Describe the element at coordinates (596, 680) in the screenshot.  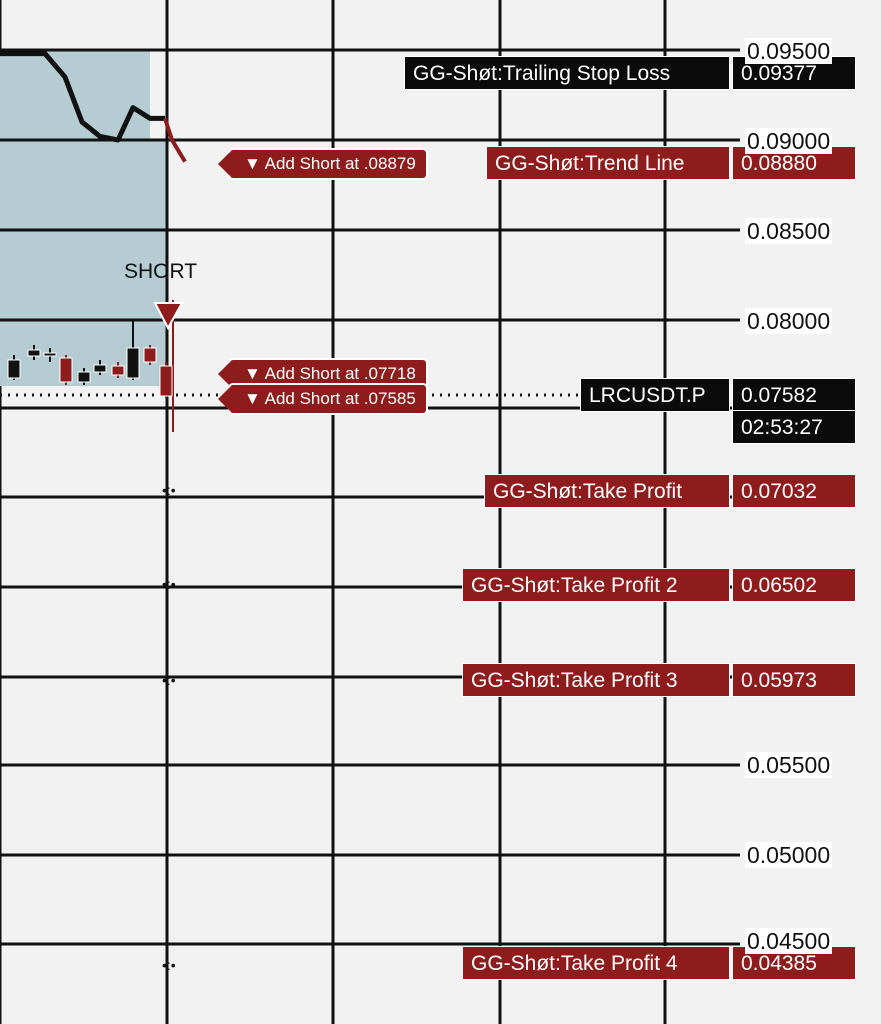
I see `take-profit-3-label: GG-Shøt:Take Profit 3` at that location.